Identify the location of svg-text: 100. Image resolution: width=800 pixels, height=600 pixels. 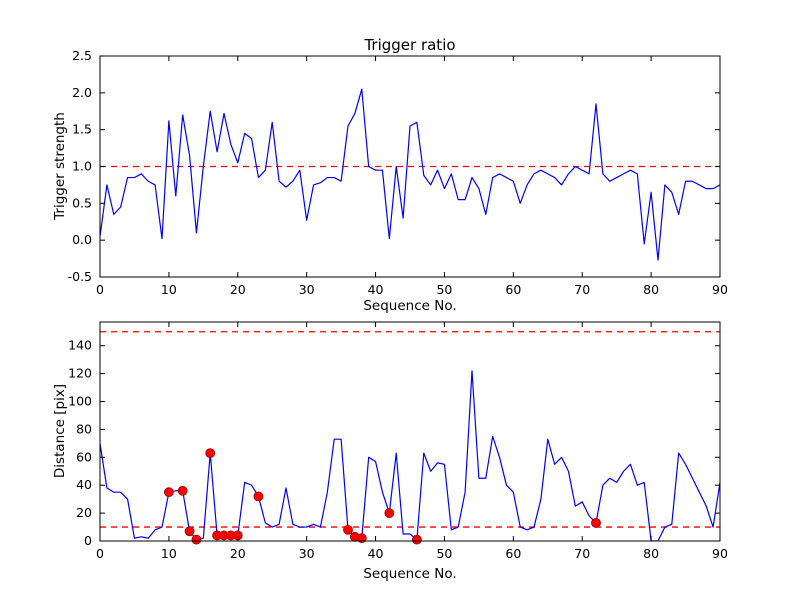
(80, 401).